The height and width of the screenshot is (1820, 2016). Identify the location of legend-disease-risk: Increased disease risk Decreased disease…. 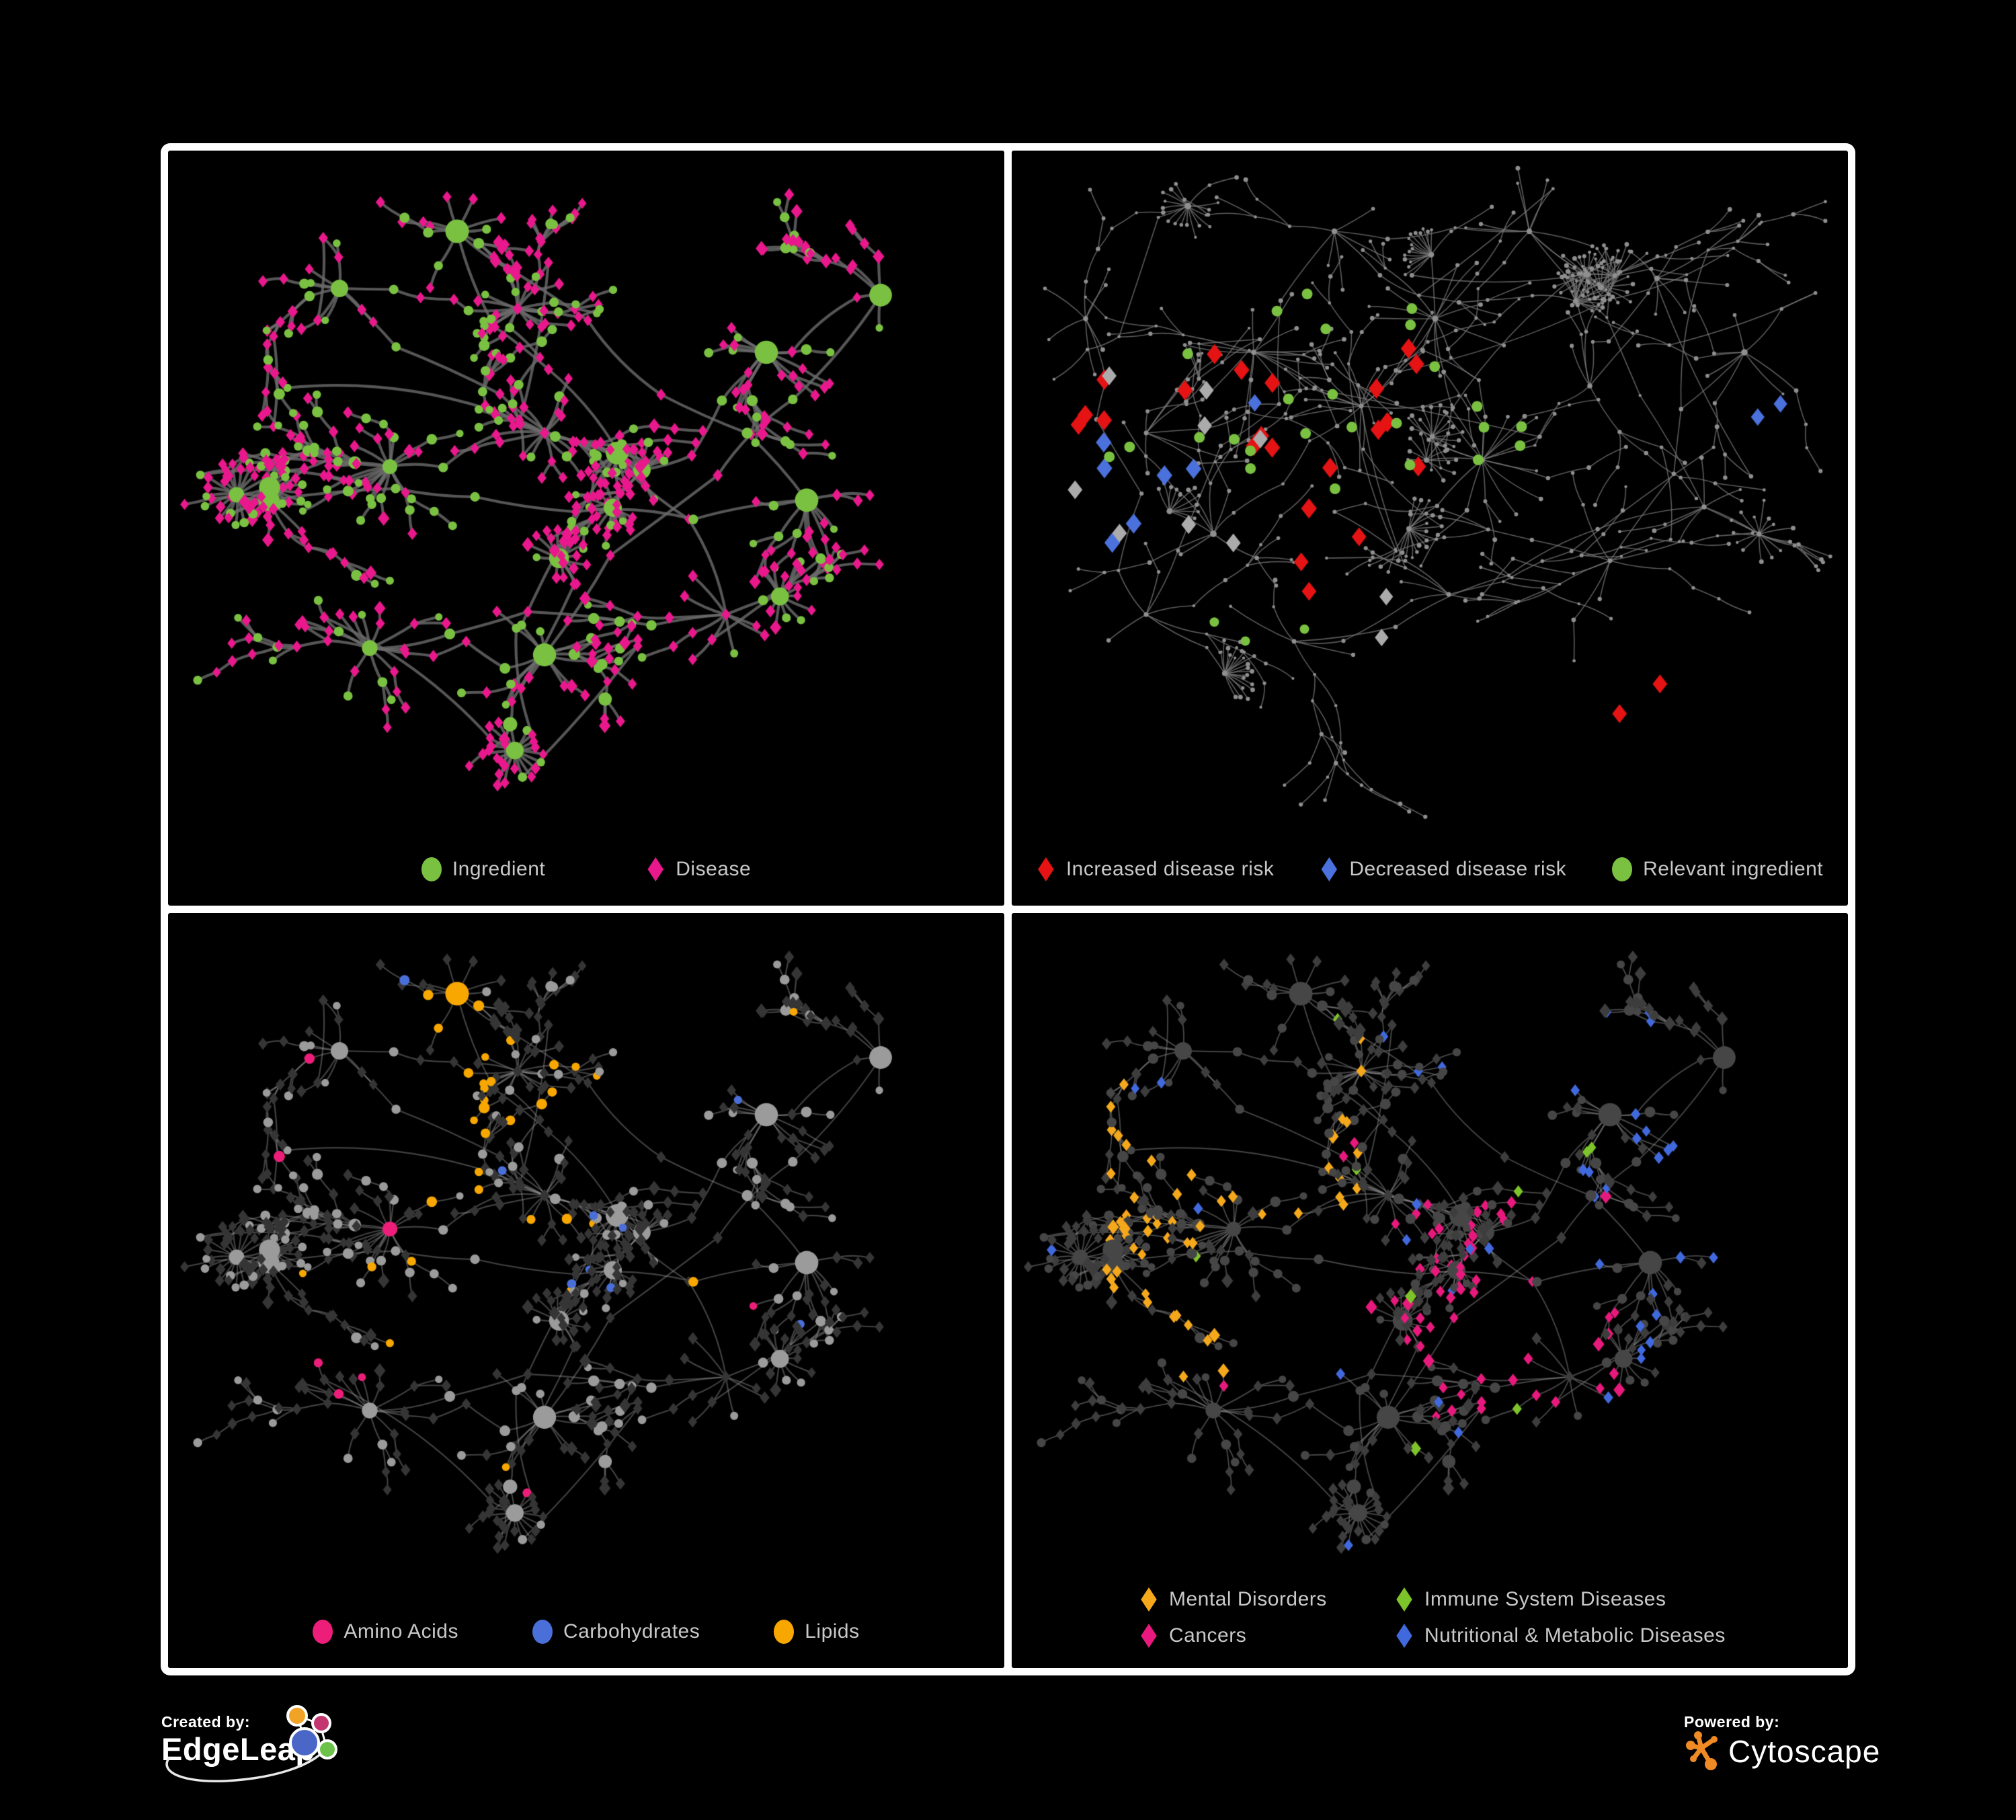
(1430, 869).